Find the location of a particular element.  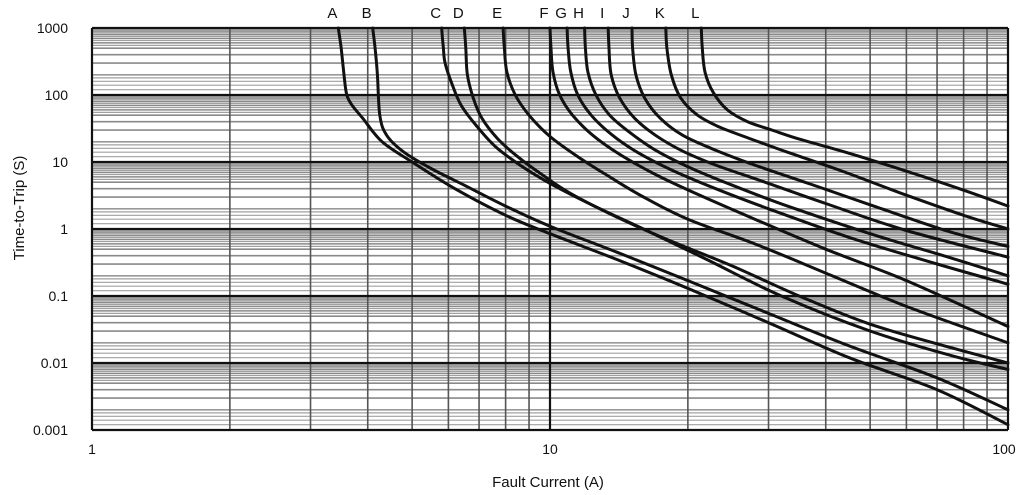

x-tick-label: 100 is located at coordinates (1004, 449).